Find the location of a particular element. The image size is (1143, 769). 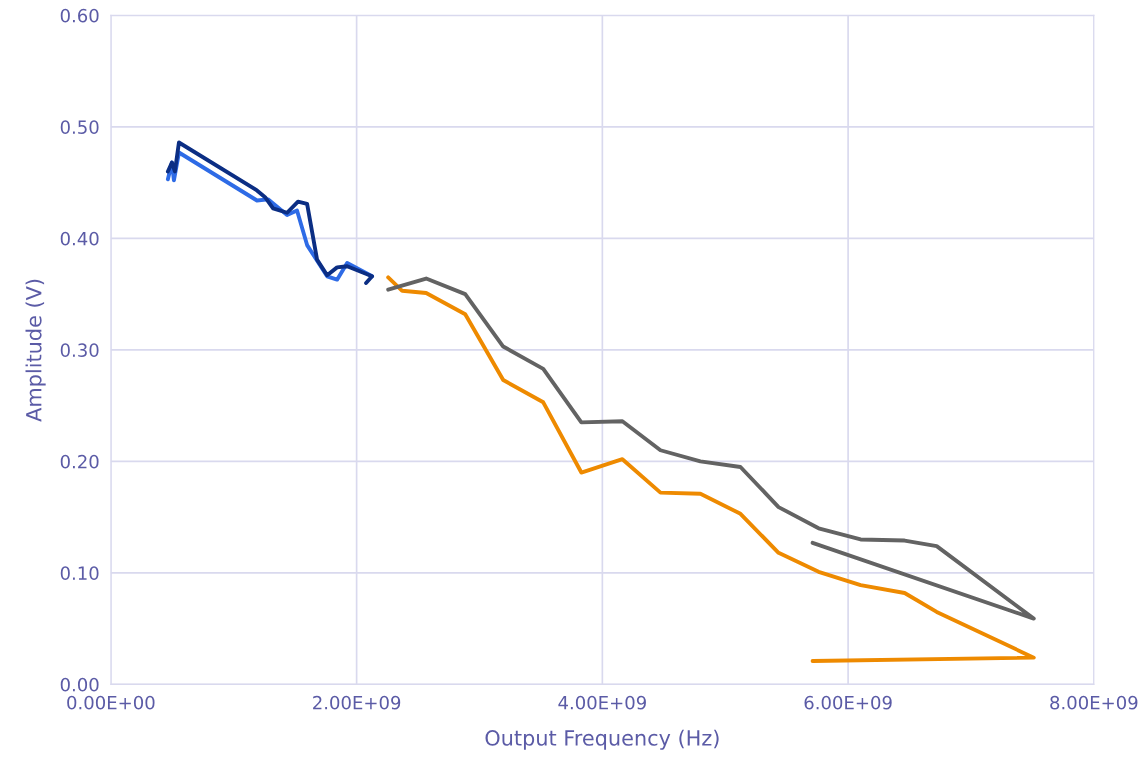

y-tick-label: 0.00 is located at coordinates (79, 684).